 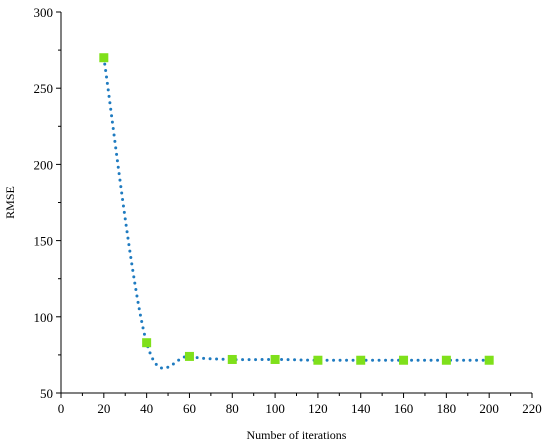 I want to click on x-tick-label: 40, so click(x=146, y=408).